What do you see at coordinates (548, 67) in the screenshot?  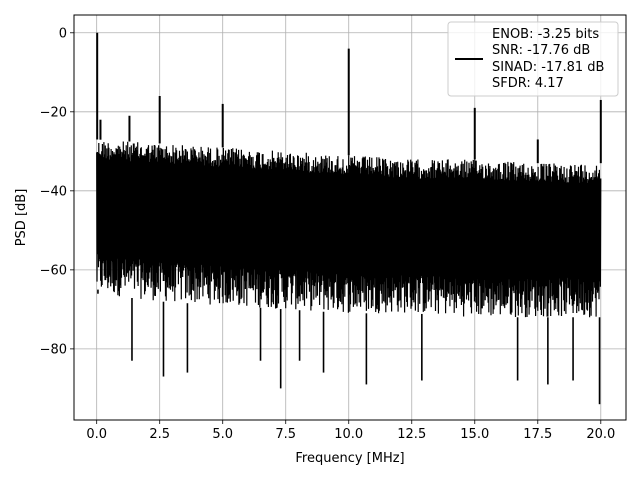 I see `legend-line-sinad: SINAD: -17.81 dB` at bounding box center [548, 67].